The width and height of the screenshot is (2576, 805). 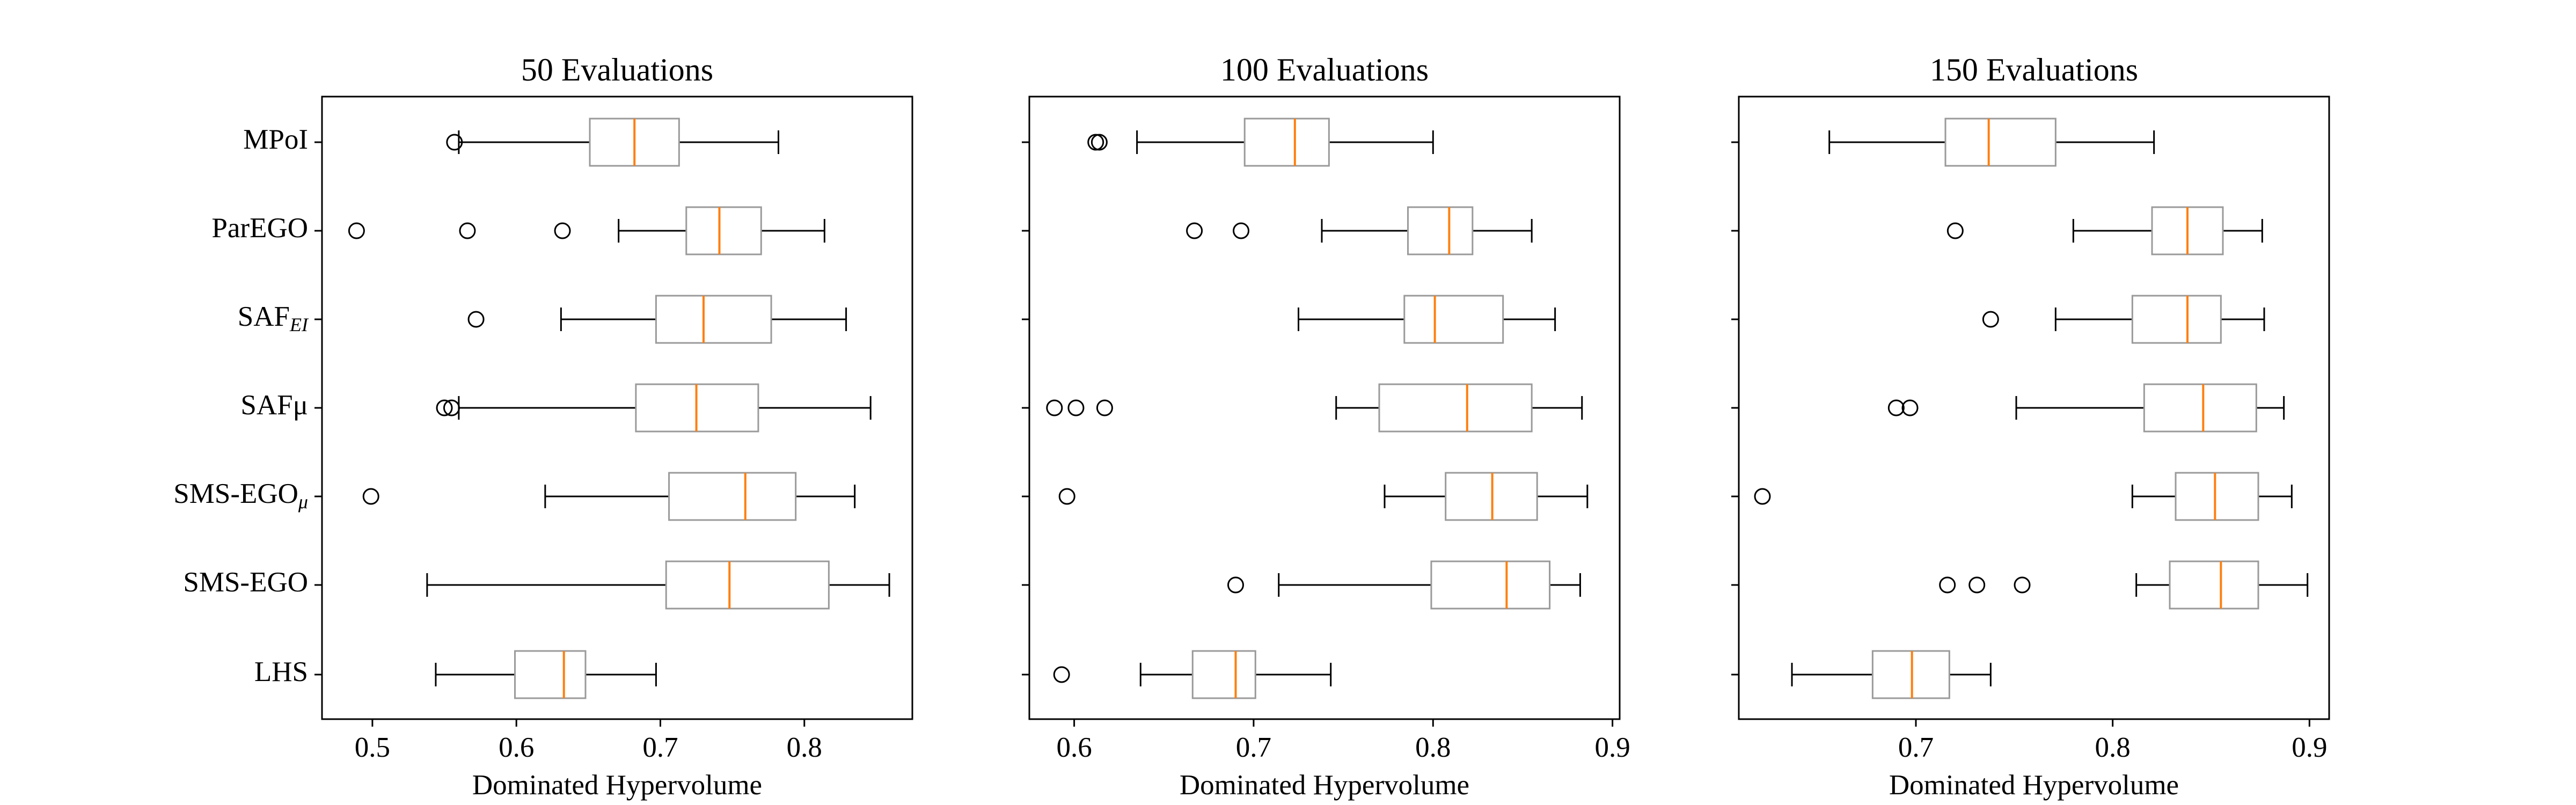 What do you see at coordinates (240, 495) in the screenshot?
I see `category-label-4: SMS-EGOμ` at bounding box center [240, 495].